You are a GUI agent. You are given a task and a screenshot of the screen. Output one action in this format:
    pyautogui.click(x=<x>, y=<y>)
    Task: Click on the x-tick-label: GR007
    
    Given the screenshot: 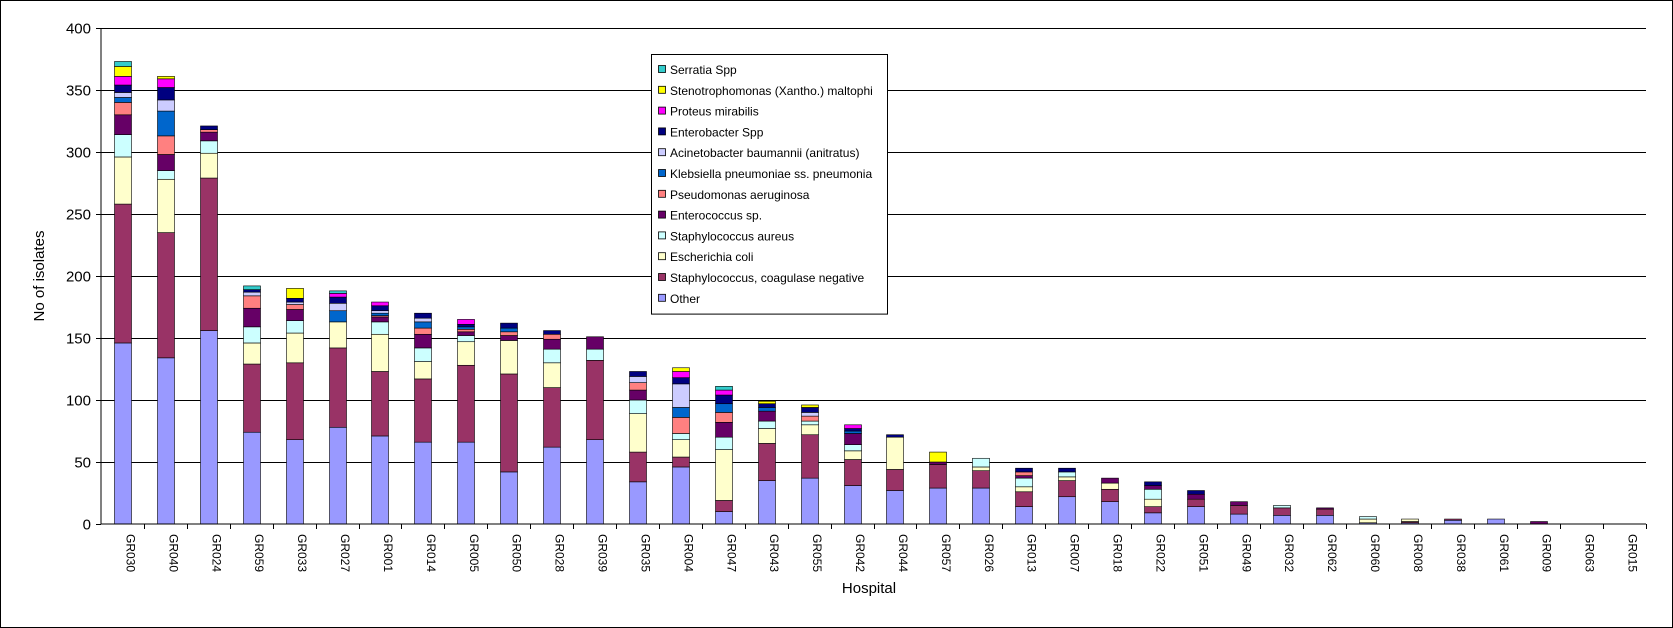 What is the action you would take?
    pyautogui.click(x=1075, y=553)
    